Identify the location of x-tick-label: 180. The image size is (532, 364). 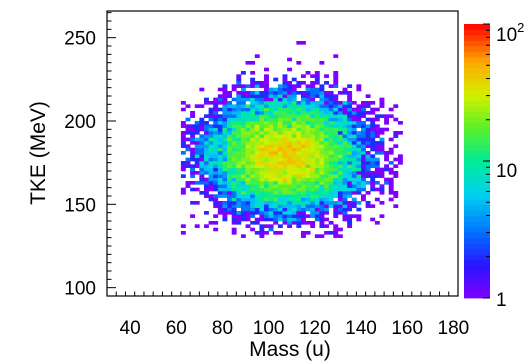
(454, 328).